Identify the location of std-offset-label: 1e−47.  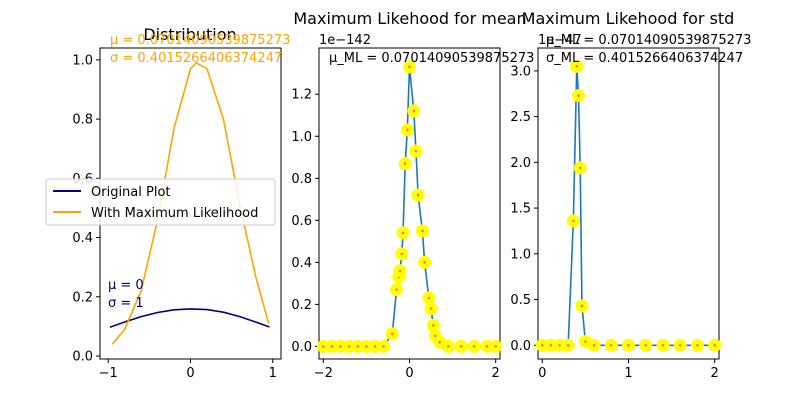
(560, 40).